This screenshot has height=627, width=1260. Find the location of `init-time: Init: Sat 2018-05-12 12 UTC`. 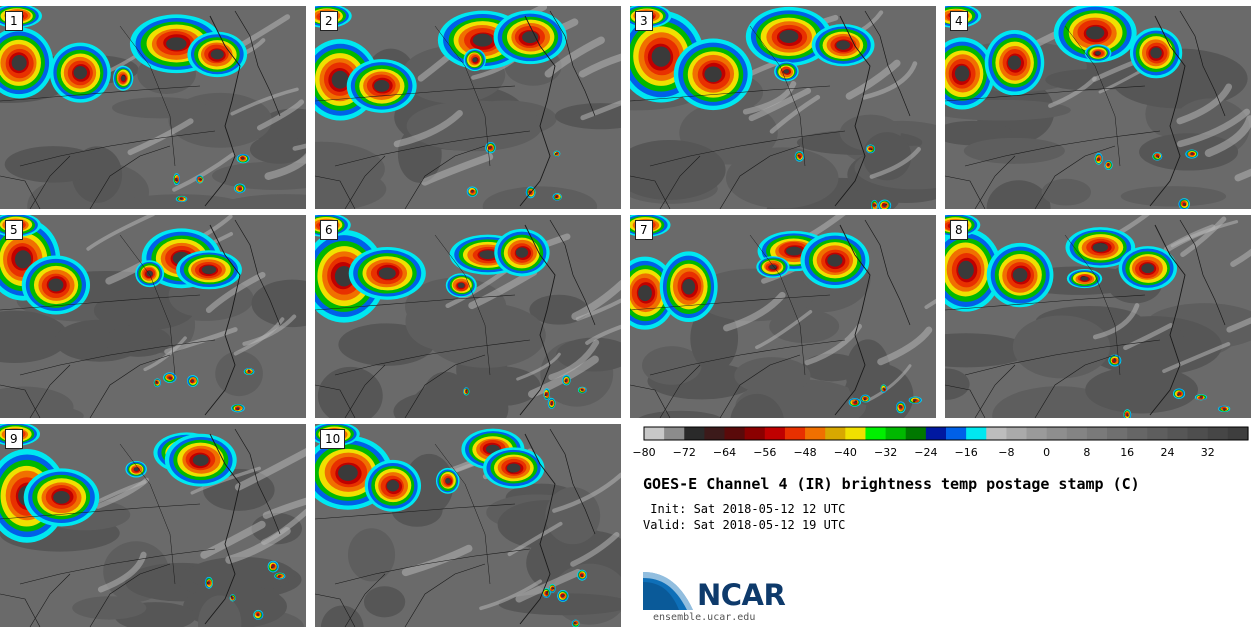

init-time: Init: Sat 2018-05-12 12 UTC is located at coordinates (744, 509).